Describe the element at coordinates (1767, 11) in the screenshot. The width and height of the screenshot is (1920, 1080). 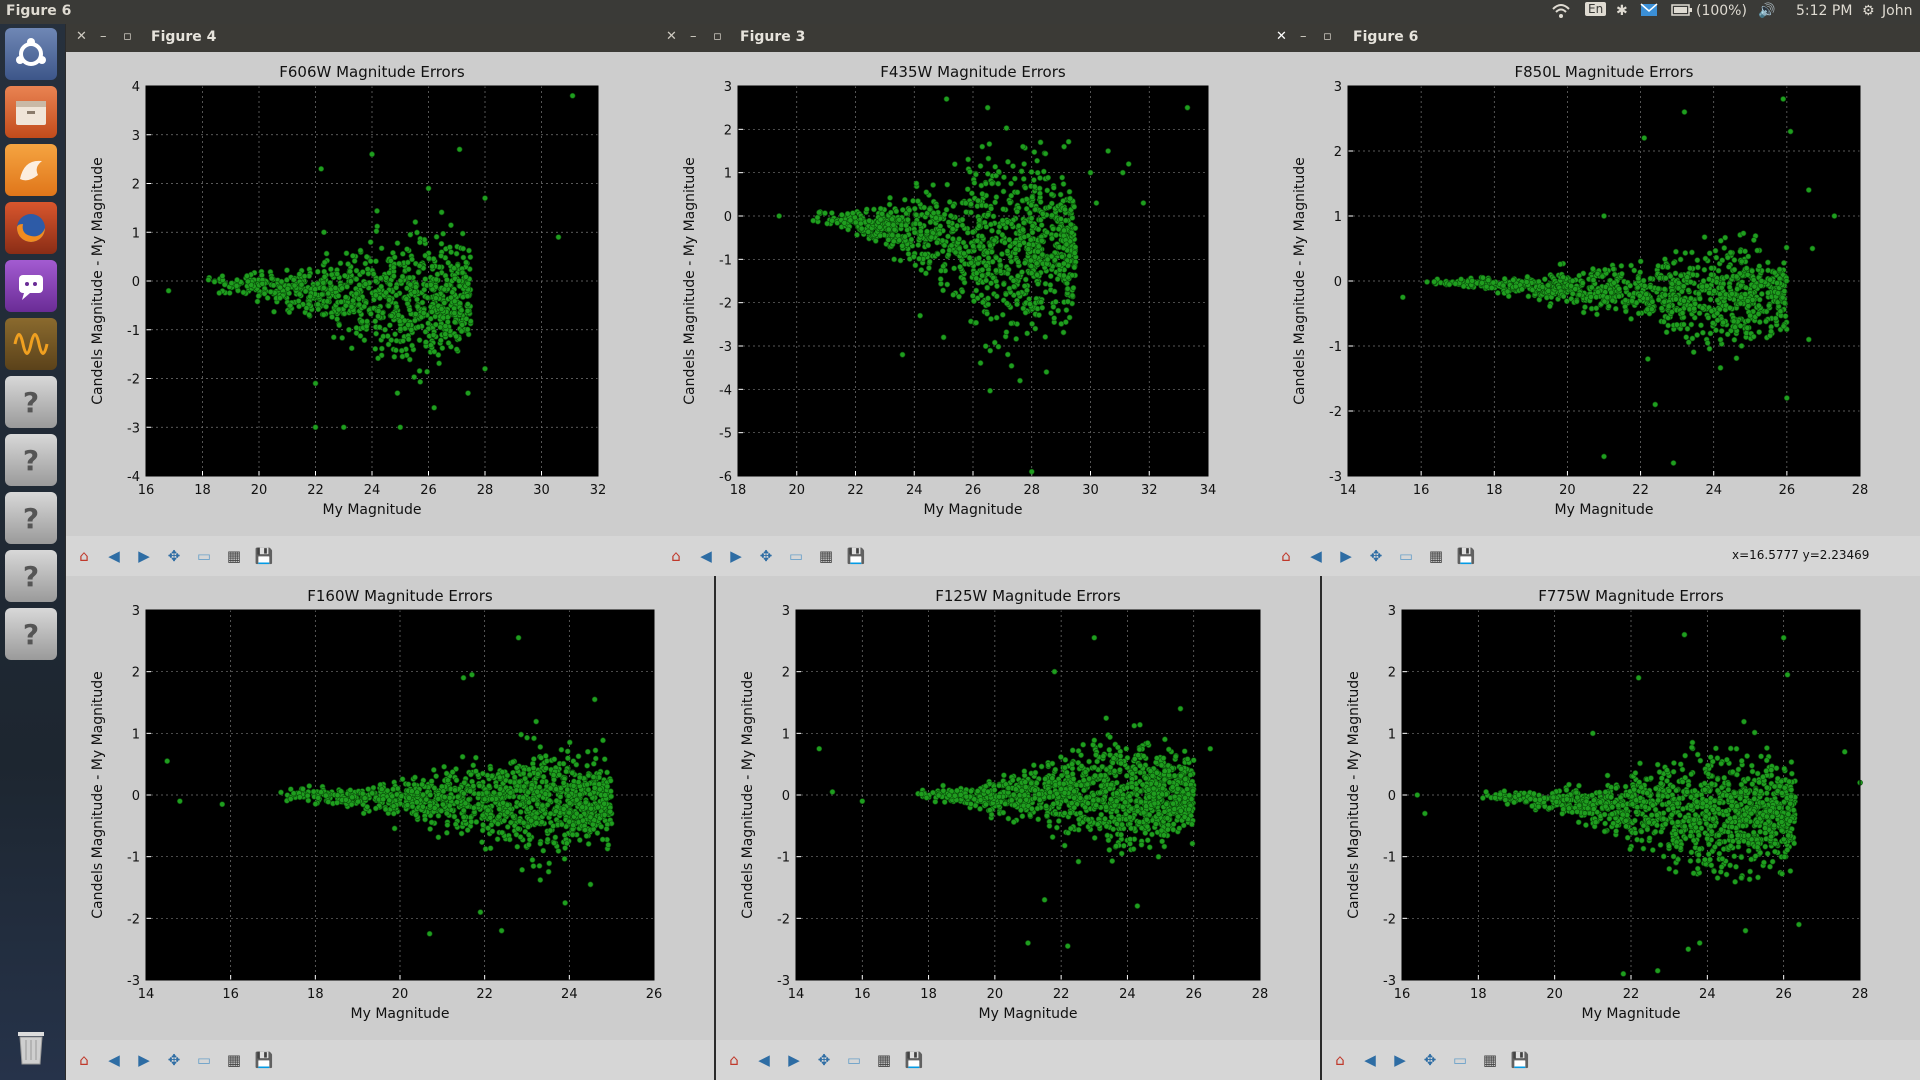
I see `volume-icon: 🔊` at that location.